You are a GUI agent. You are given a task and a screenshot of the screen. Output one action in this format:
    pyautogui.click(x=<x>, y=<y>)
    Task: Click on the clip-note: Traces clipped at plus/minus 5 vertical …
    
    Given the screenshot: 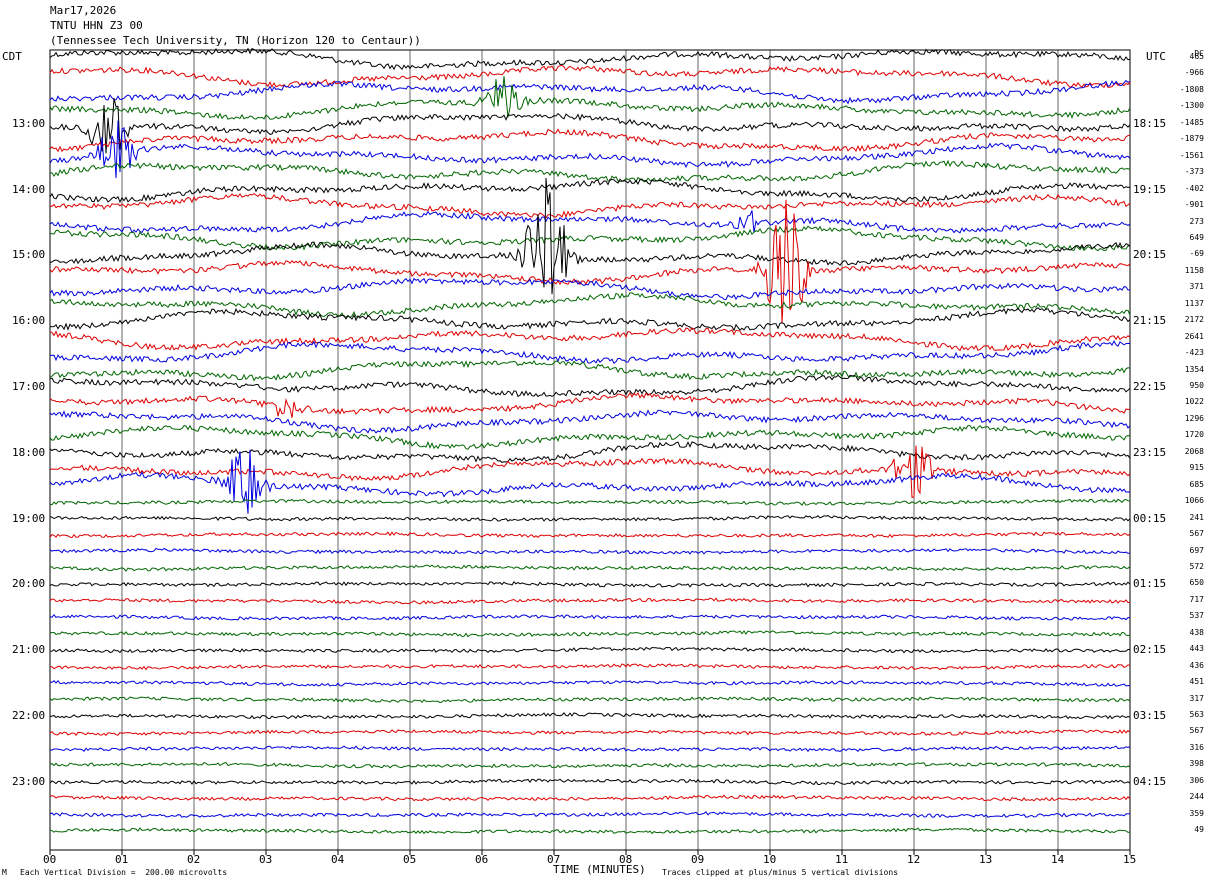 What is the action you would take?
    pyautogui.click(x=780, y=872)
    